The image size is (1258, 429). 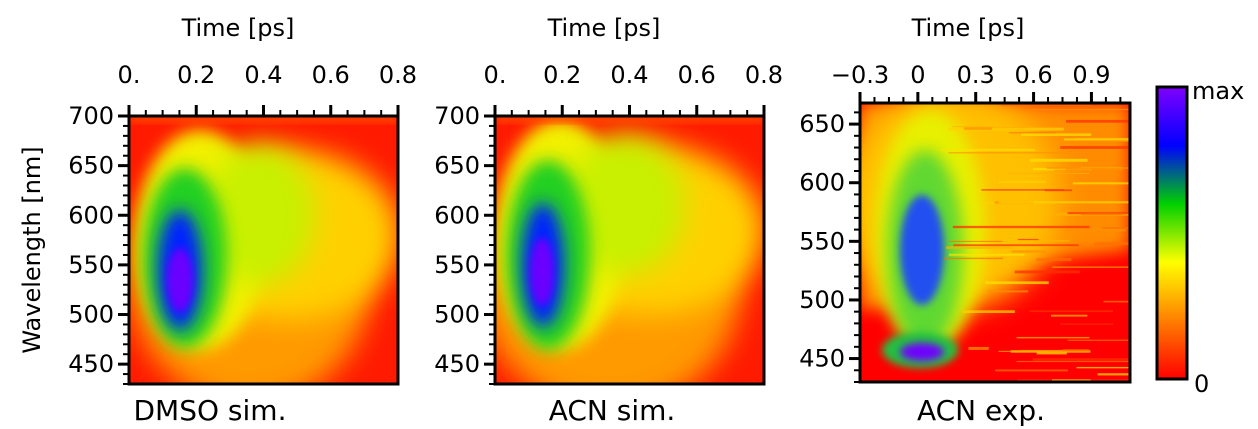 What do you see at coordinates (976, 75) in the screenshot?
I see `x-tick-label: 0.3` at bounding box center [976, 75].